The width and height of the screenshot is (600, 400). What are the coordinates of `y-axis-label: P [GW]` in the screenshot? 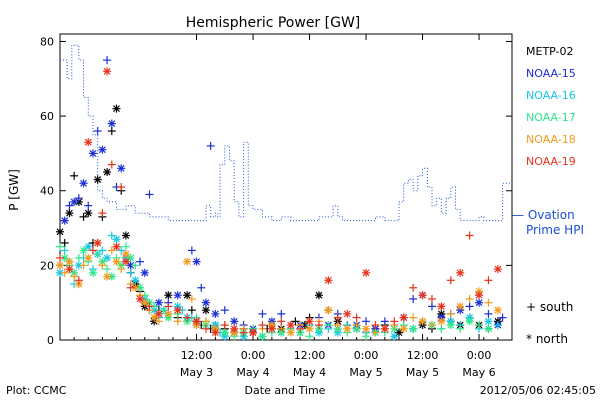 It's located at (14, 190).